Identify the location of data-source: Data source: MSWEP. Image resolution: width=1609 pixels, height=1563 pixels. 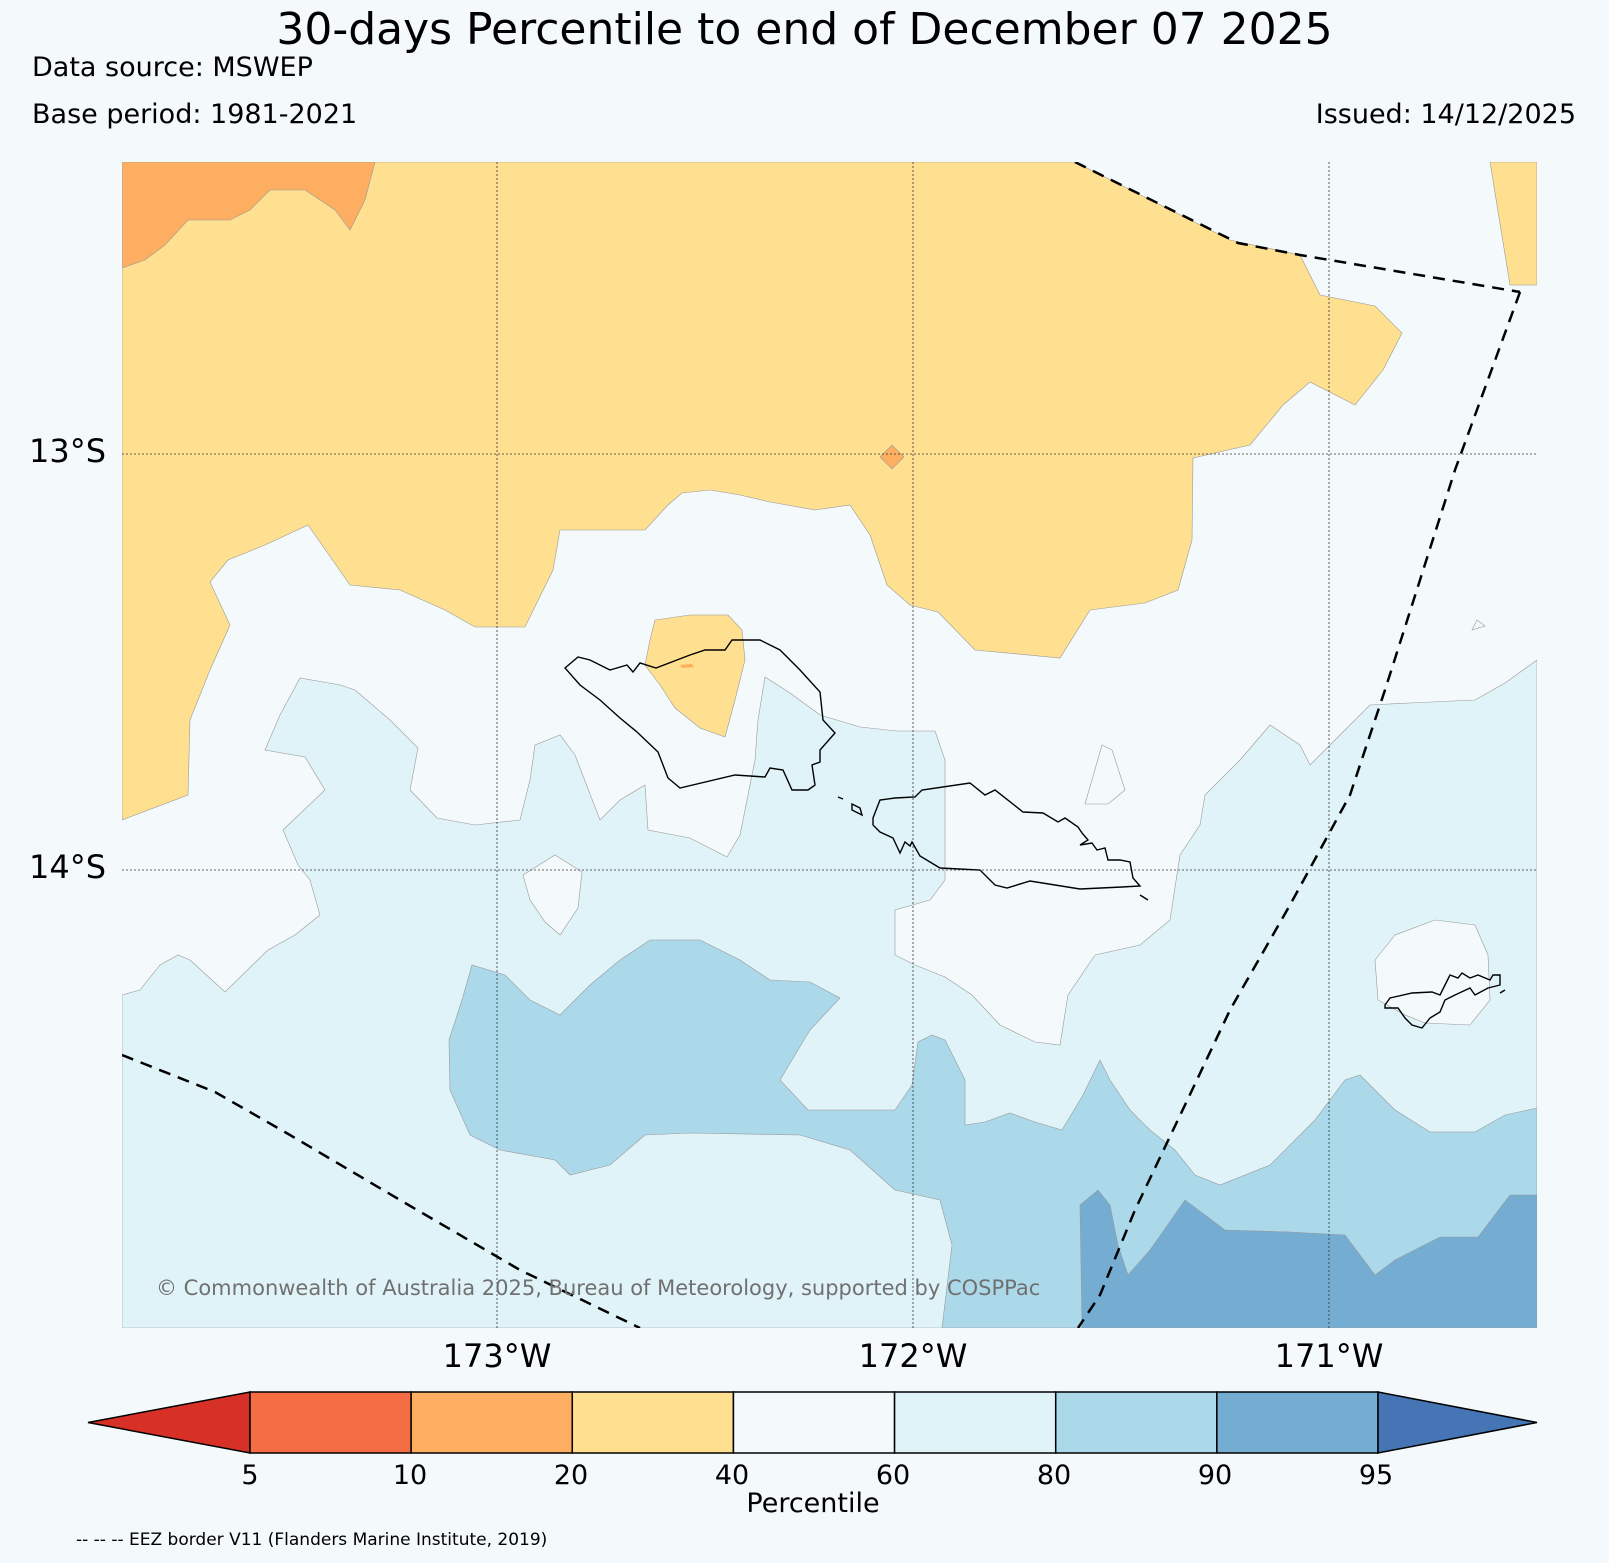
(172, 67).